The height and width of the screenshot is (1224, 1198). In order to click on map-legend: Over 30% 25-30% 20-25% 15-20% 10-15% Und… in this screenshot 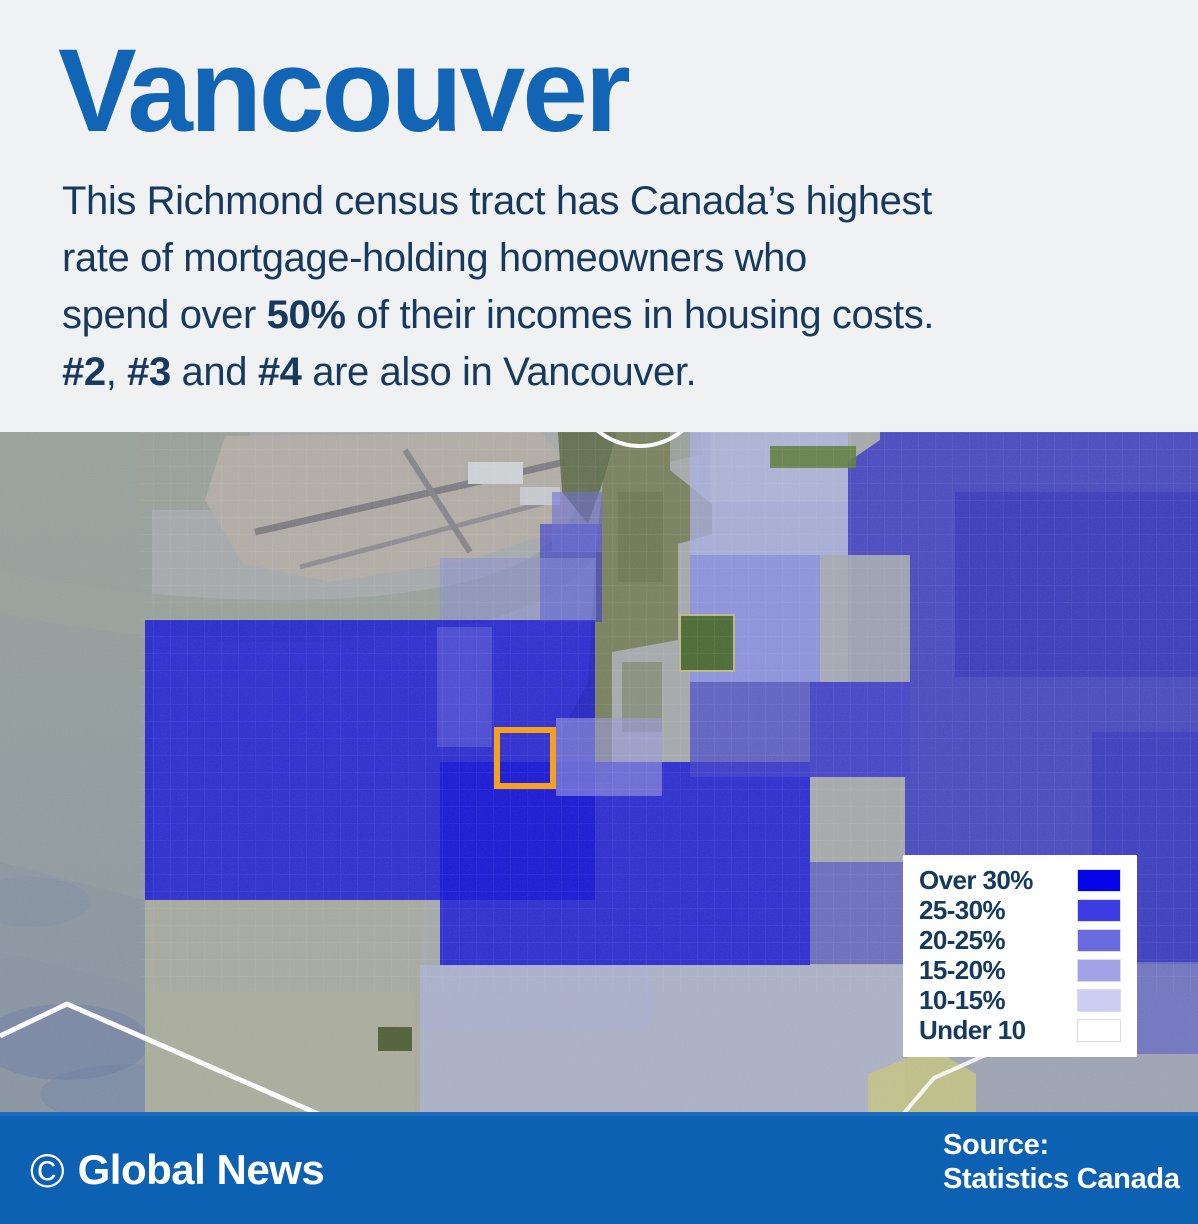, I will do `click(1020, 956)`.